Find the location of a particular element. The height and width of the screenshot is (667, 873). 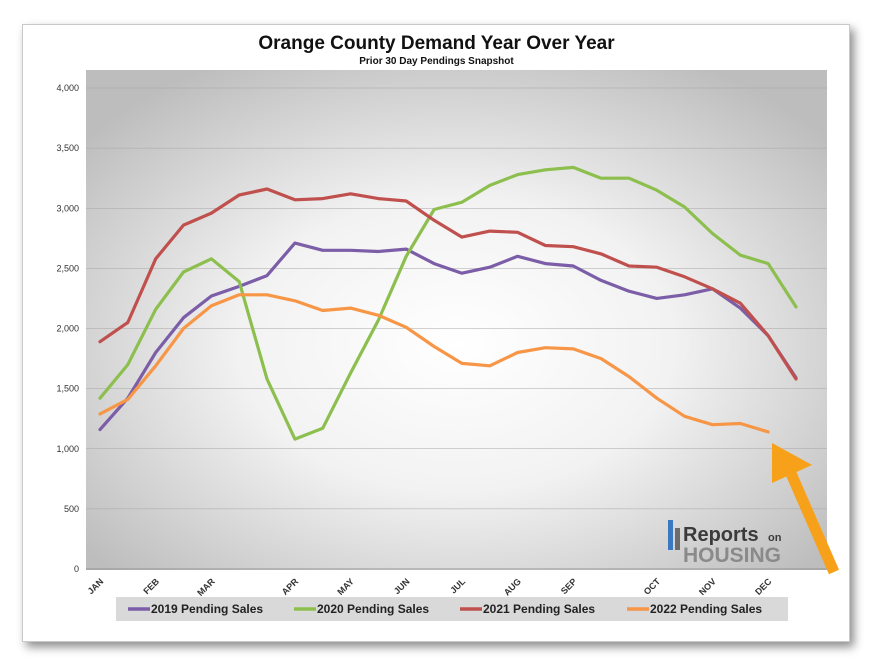

x-tick-label: DEC is located at coordinates (763, 586).